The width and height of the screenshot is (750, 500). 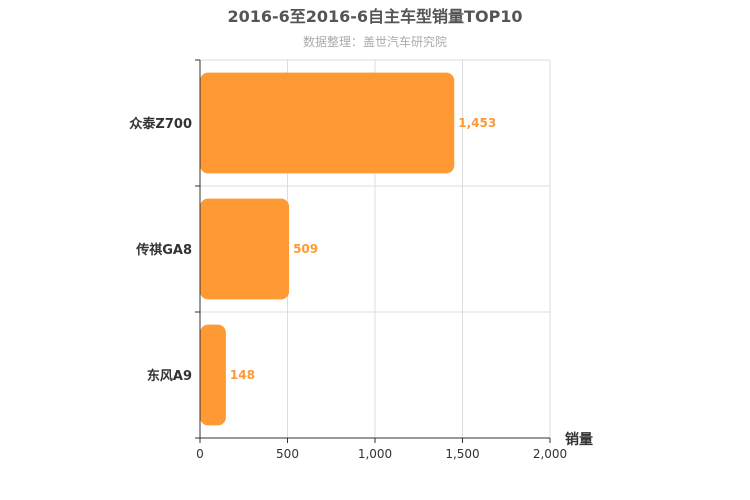 What do you see at coordinates (550, 454) in the screenshot?
I see `x-tick-label: 2,000` at bounding box center [550, 454].